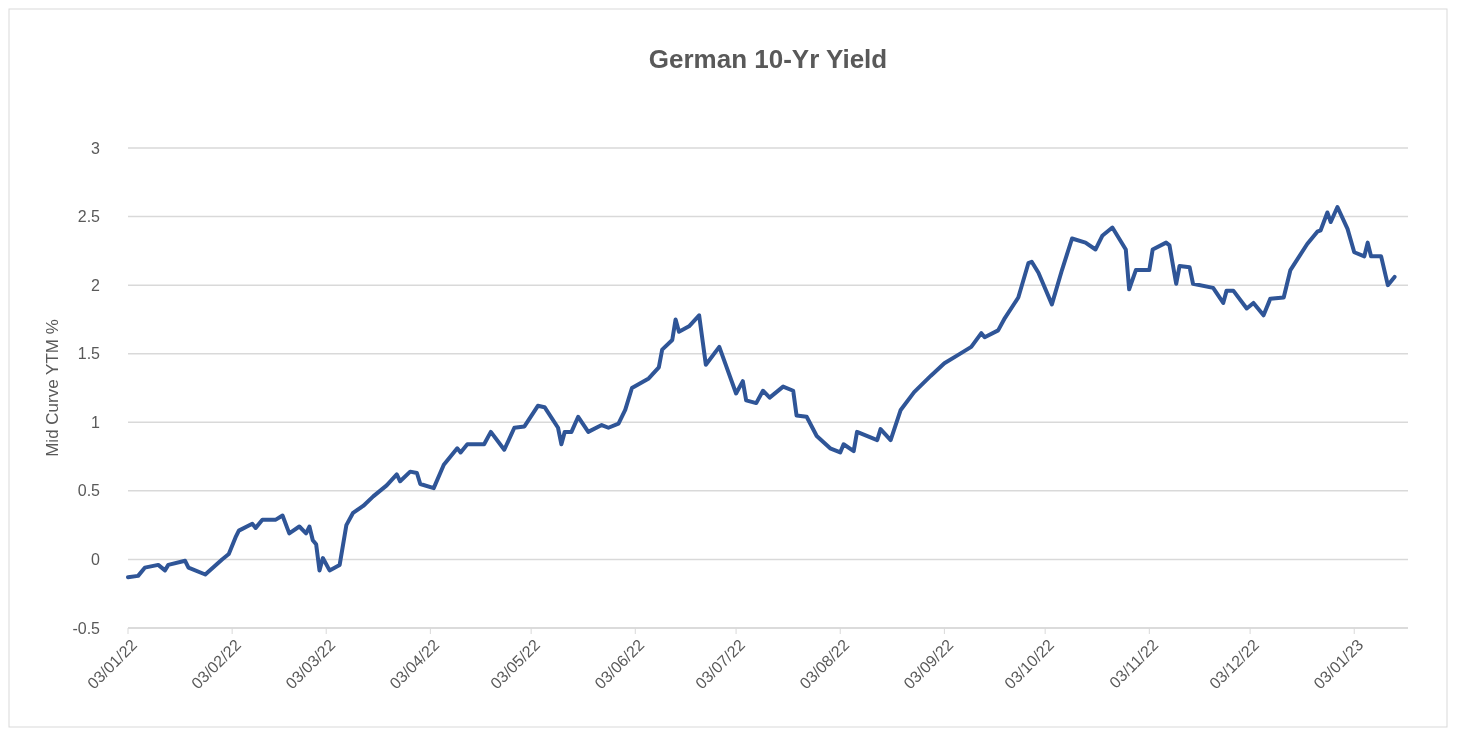  What do you see at coordinates (86, 628) in the screenshot?
I see `y-tick-label: -0.5` at bounding box center [86, 628].